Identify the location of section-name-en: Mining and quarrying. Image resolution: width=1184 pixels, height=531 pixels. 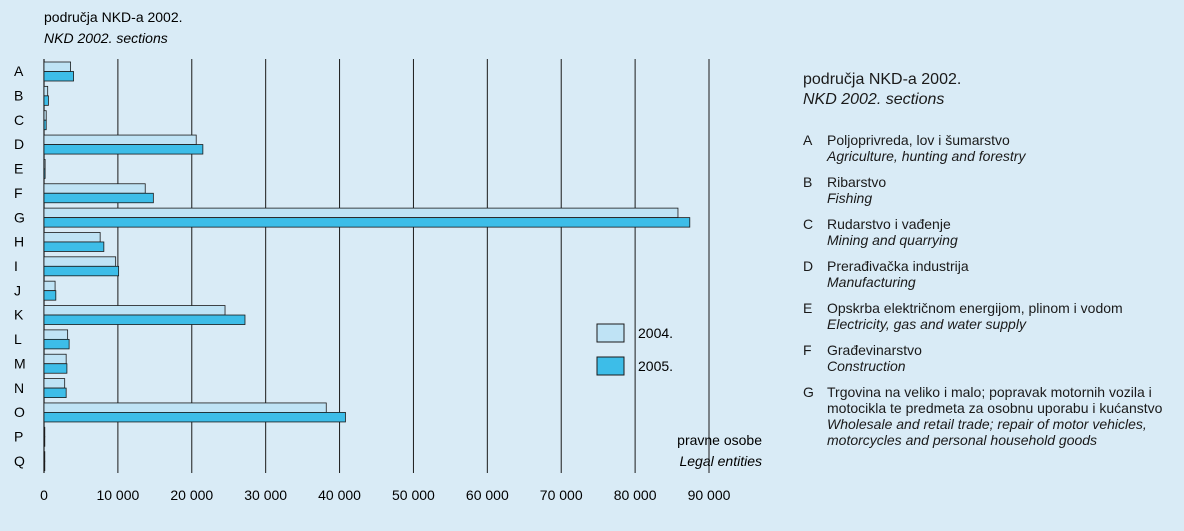
(892, 240).